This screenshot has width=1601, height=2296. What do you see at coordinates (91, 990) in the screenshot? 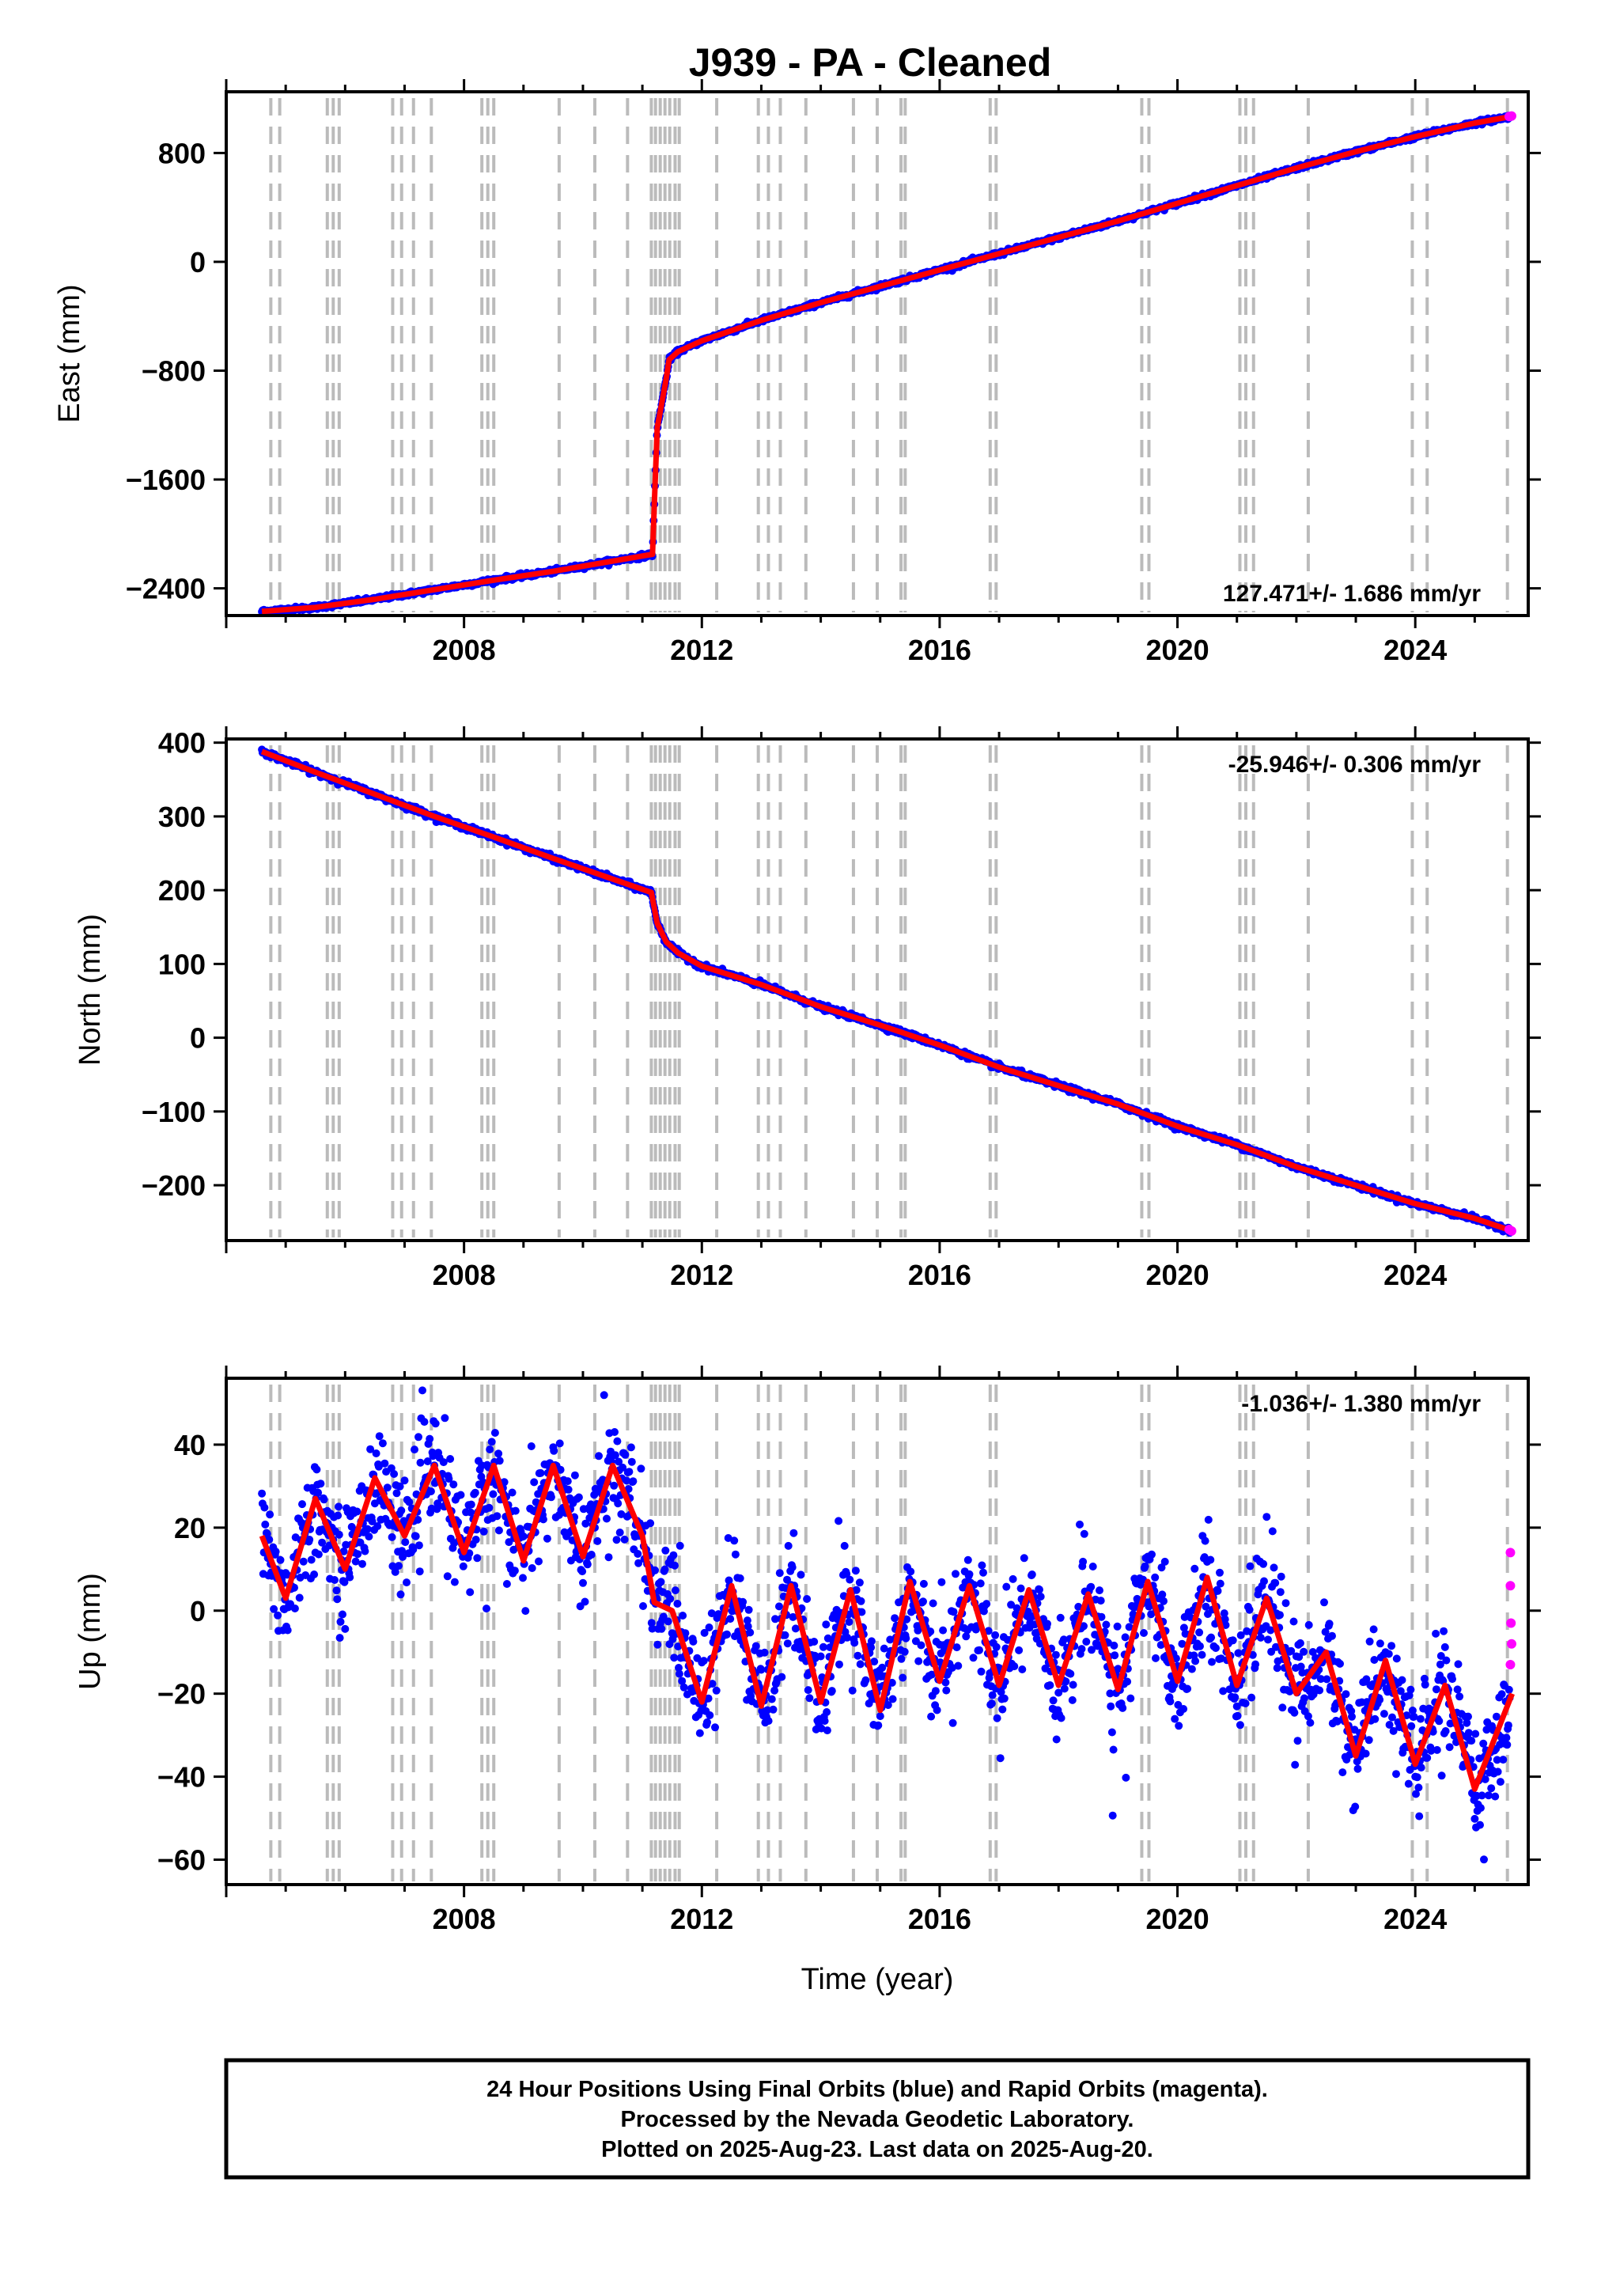
I see `y-axis-label: North (mm)` at bounding box center [91, 990].